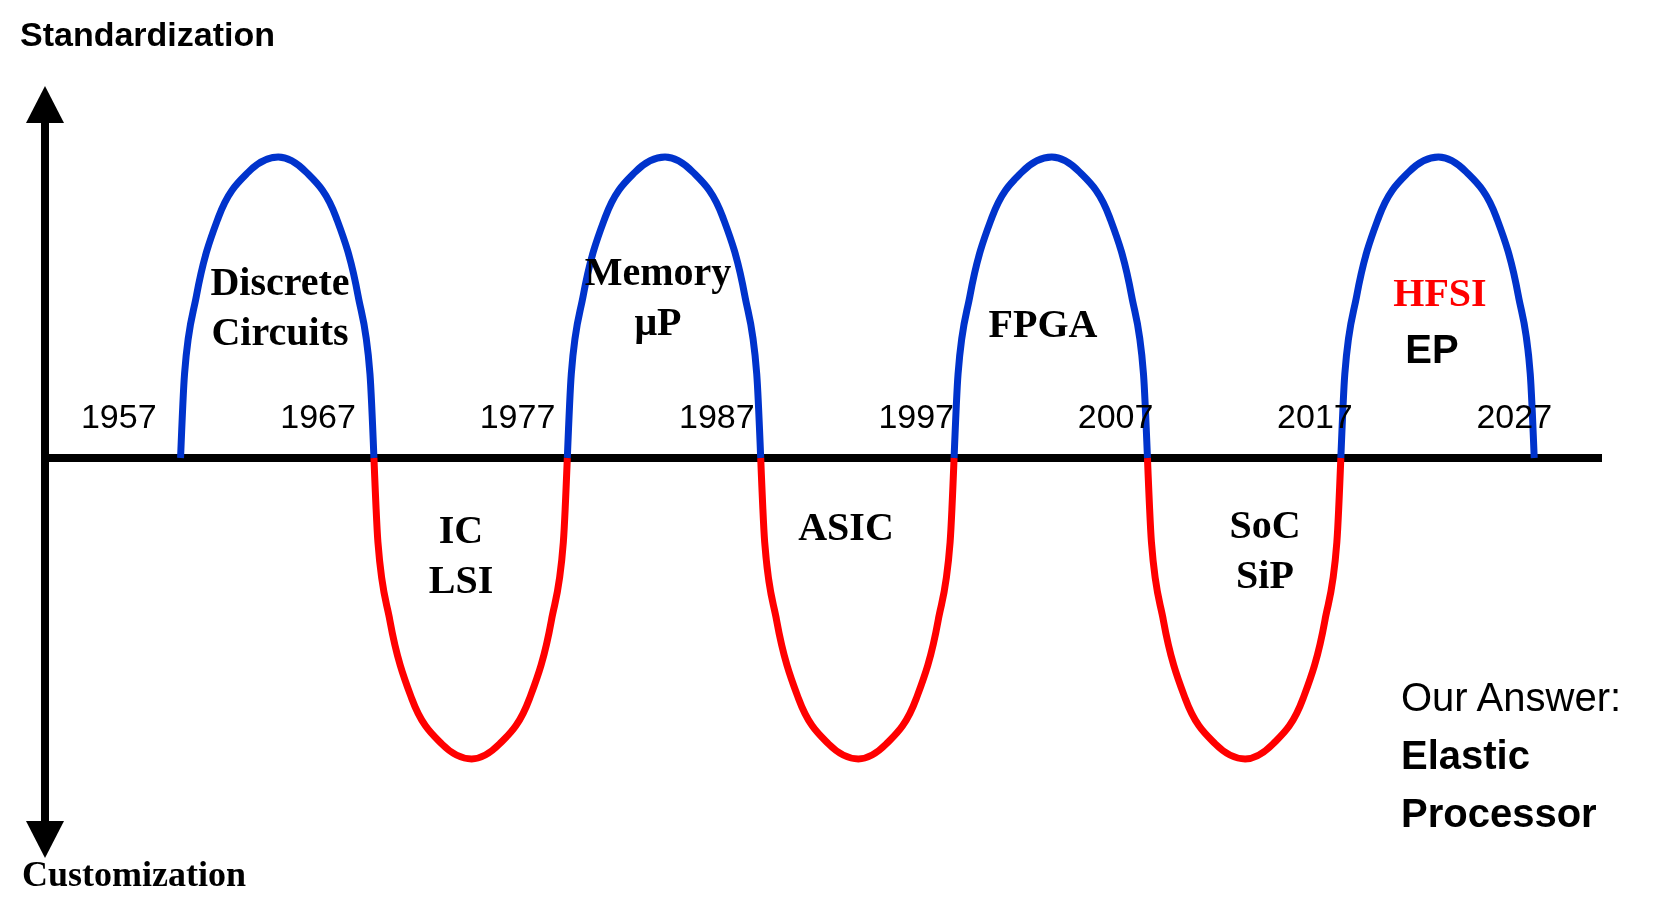 The width and height of the screenshot is (1670, 913). I want to click on x-tick-label: 1987, so click(717, 416).